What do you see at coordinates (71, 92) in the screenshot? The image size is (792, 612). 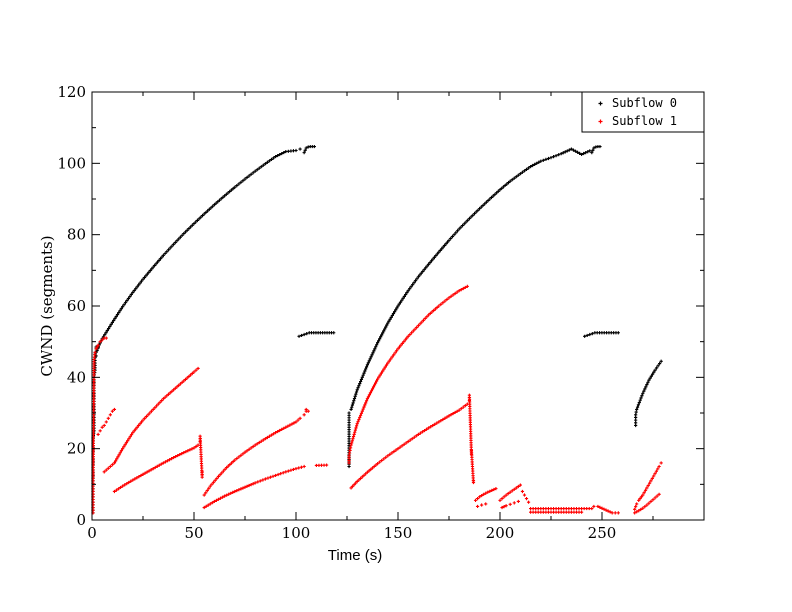 I see `y-tick-label: 120` at bounding box center [71, 92].